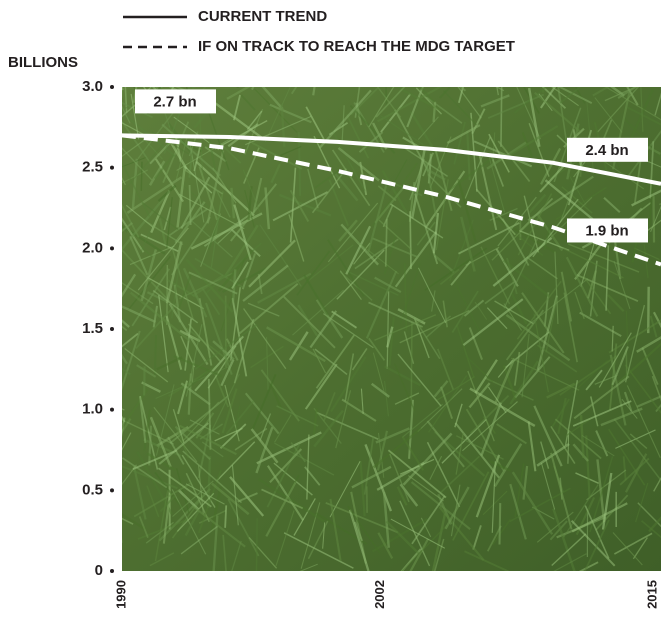 The width and height of the screenshot is (661, 625). I want to click on x-tick-label: 2015, so click(651, 594).